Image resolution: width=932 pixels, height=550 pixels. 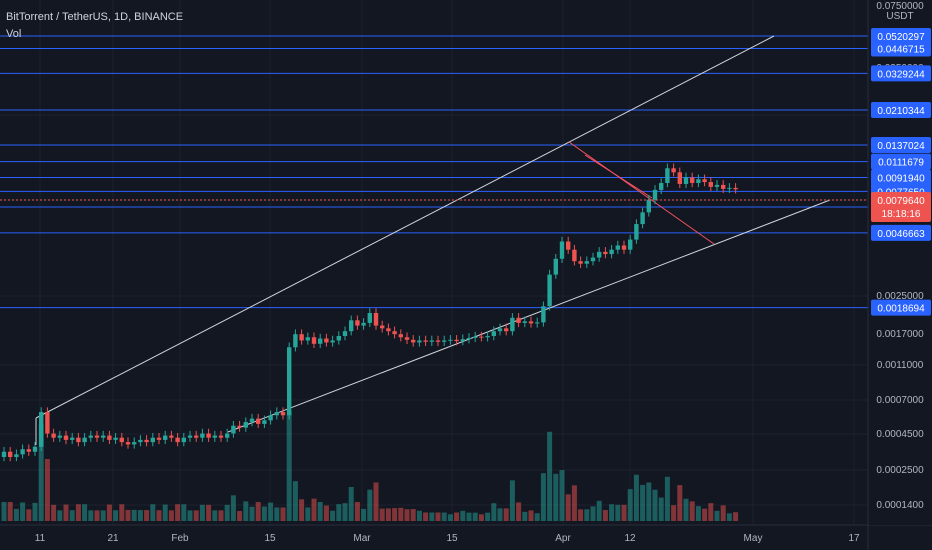 What do you see at coordinates (901, 74) in the screenshot?
I see `level-badge-label: 0.0329244` at bounding box center [901, 74].